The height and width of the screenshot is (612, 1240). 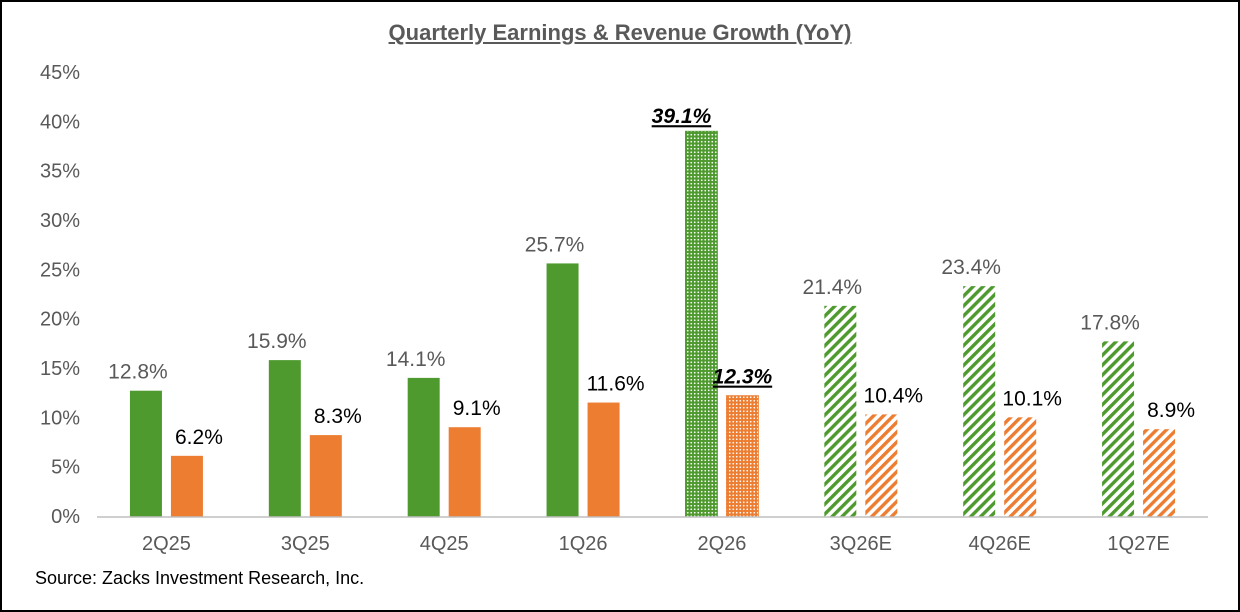 What do you see at coordinates (199, 437) in the screenshot?
I see `data-label-2q25-series-2: 6.2%` at bounding box center [199, 437].